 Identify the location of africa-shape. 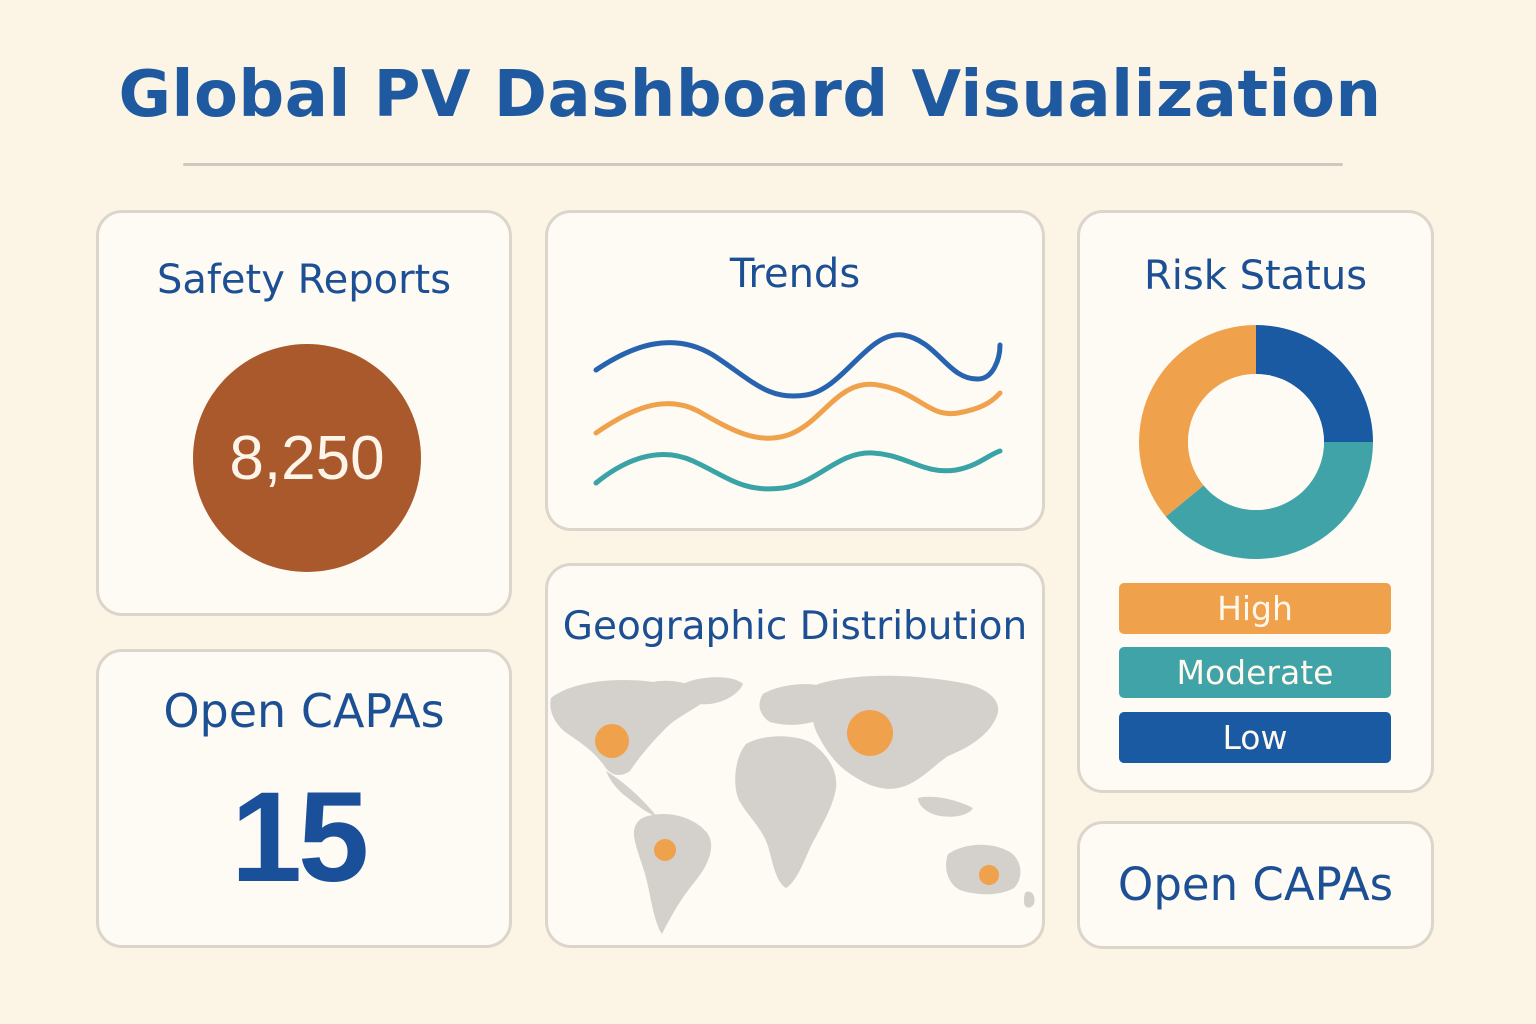
(786, 812).